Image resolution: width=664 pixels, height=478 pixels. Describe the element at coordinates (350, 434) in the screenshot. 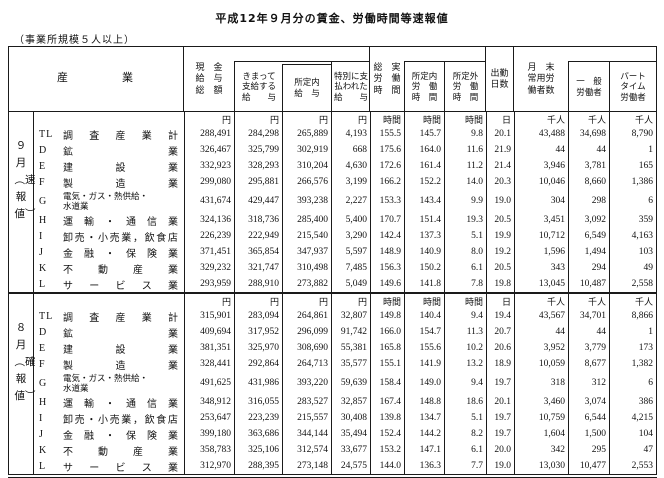

I see `cell-value: 35,494` at that location.